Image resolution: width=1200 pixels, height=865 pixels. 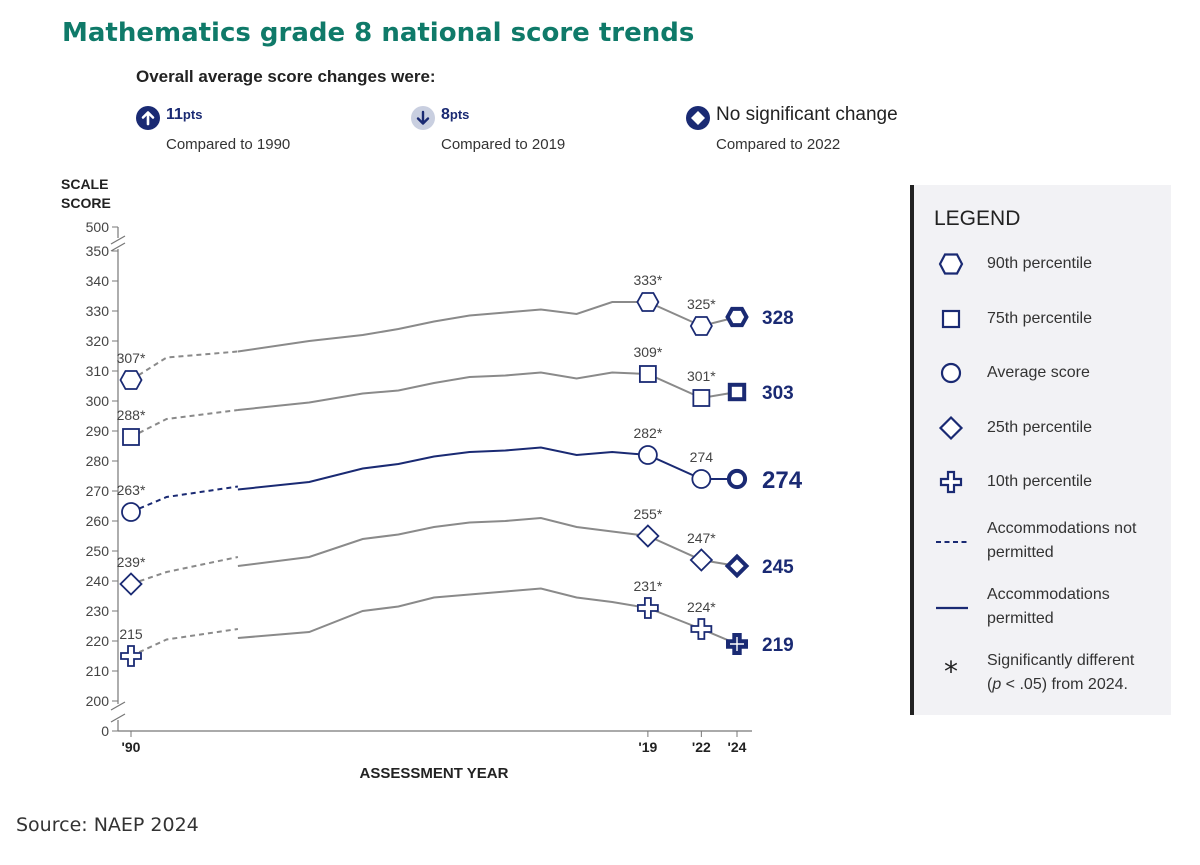 I want to click on diamond-icon, so click(x=951, y=428).